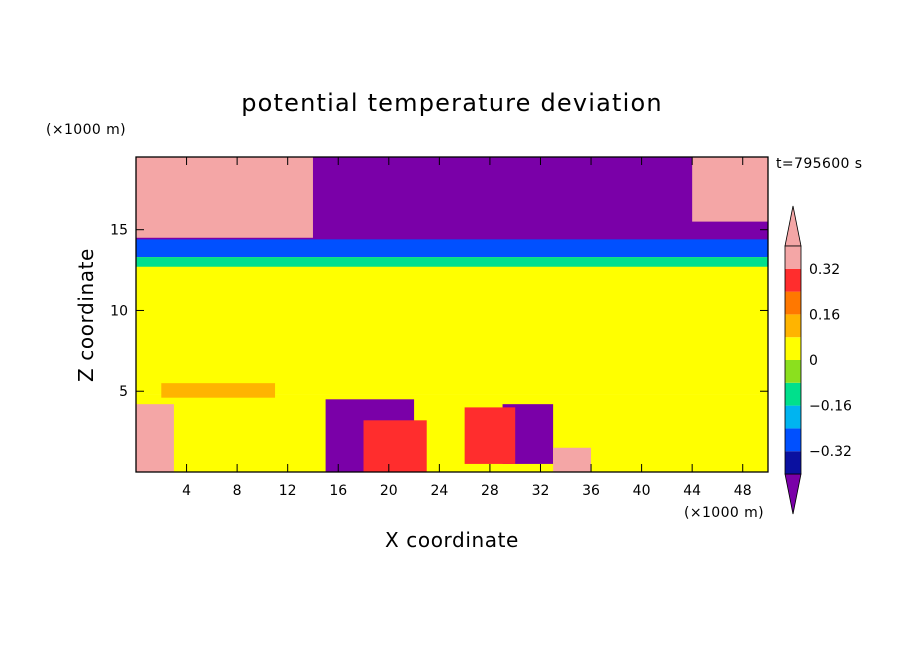 This screenshot has height=654, width=904. I want to click on x-tick-label: 4, so click(186, 491).